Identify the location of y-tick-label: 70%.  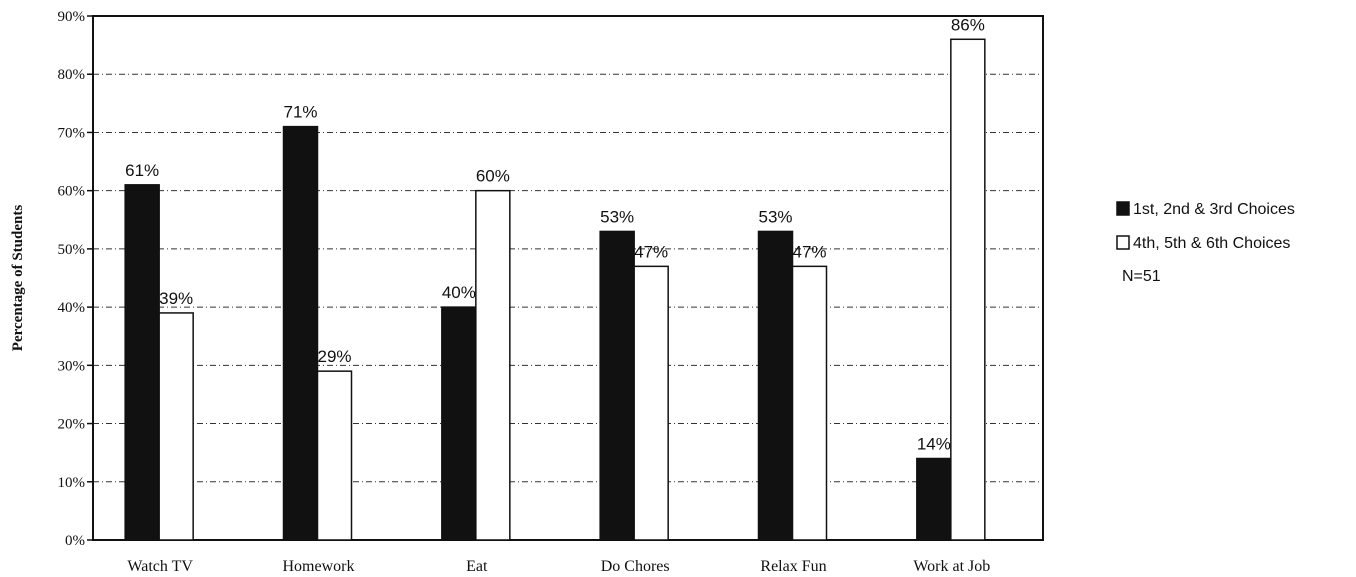
(72, 133).